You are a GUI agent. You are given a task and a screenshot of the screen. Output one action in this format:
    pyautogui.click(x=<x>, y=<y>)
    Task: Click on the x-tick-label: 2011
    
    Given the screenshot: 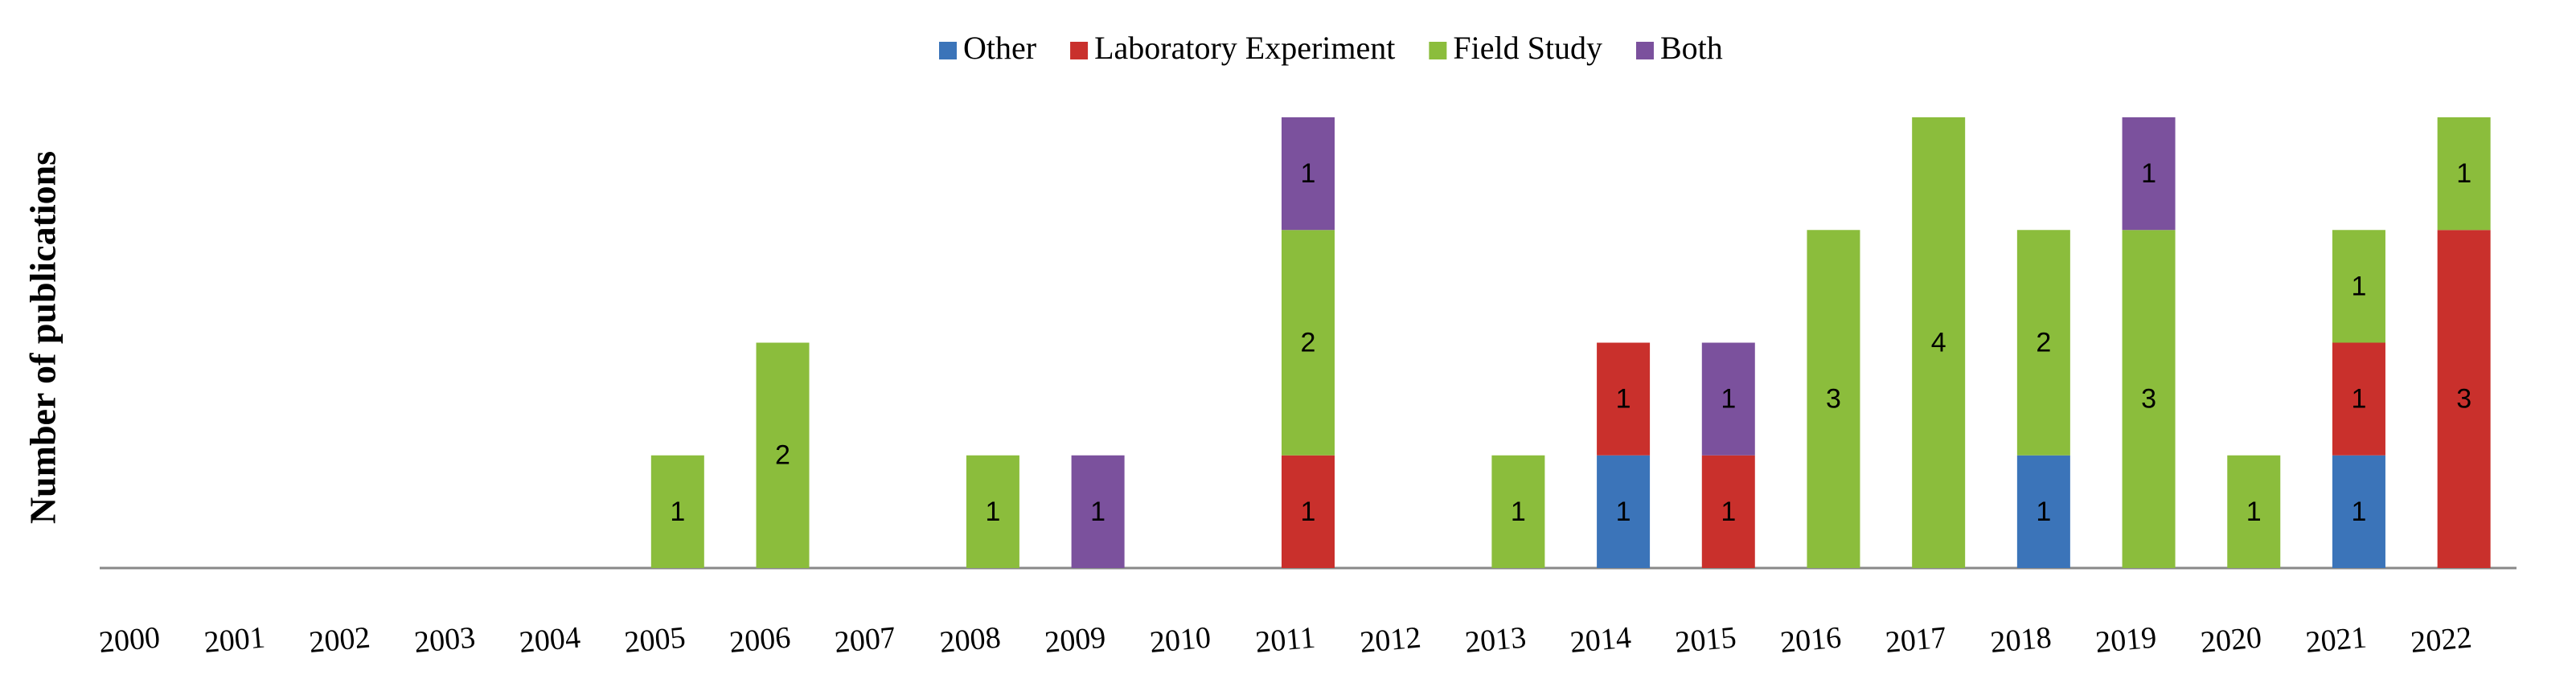 What is the action you would take?
    pyautogui.click(x=1286, y=640)
    